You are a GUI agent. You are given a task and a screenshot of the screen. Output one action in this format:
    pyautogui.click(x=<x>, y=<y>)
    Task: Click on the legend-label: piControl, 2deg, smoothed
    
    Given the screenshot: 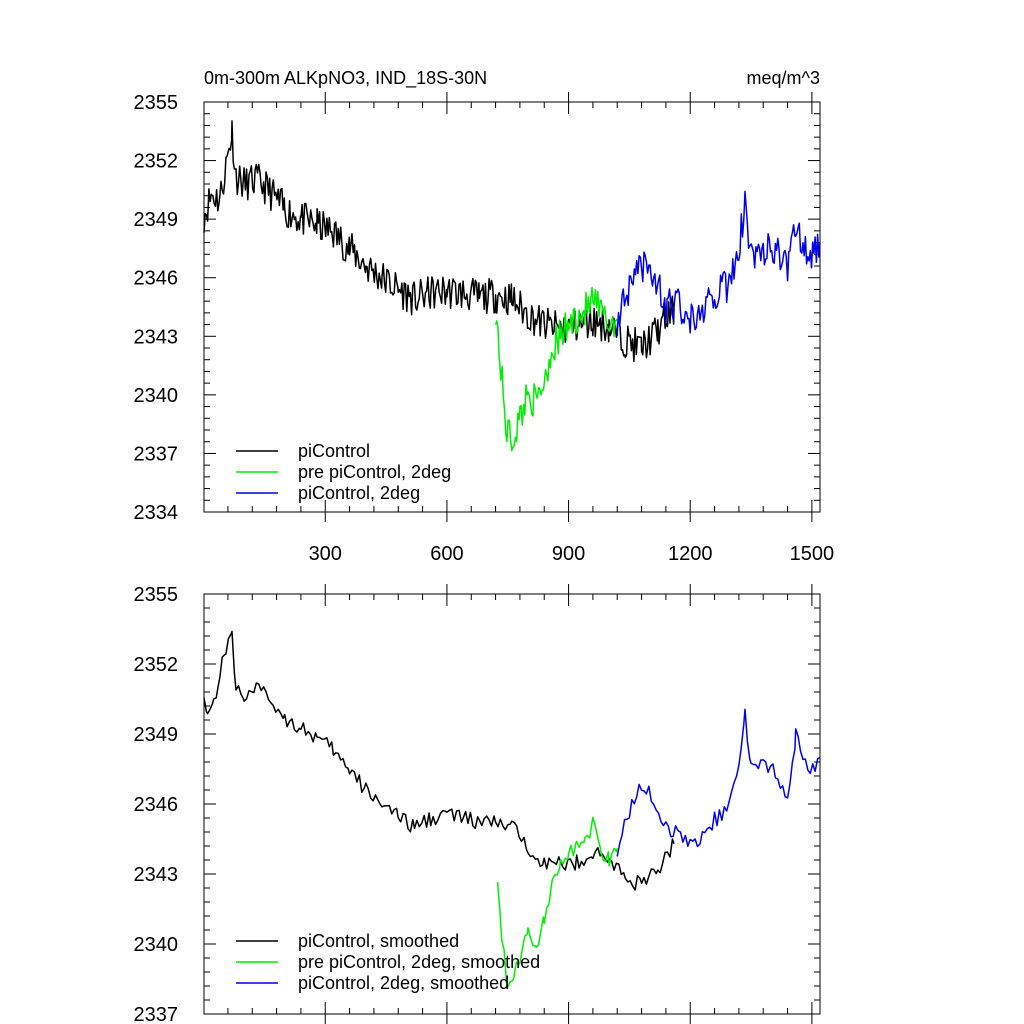 What is the action you would take?
    pyautogui.click(x=403, y=983)
    